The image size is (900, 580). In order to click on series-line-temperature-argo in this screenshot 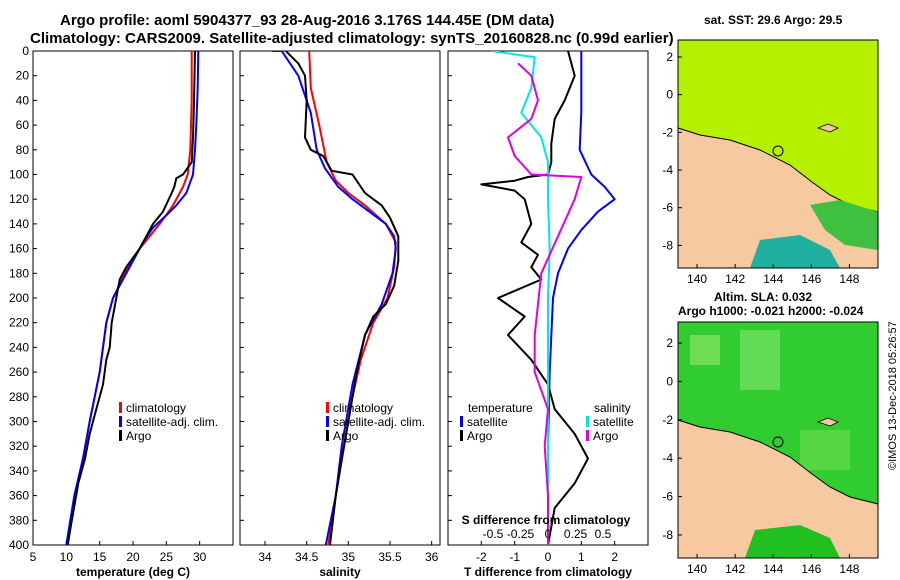, I will do `click(534, 298)`.